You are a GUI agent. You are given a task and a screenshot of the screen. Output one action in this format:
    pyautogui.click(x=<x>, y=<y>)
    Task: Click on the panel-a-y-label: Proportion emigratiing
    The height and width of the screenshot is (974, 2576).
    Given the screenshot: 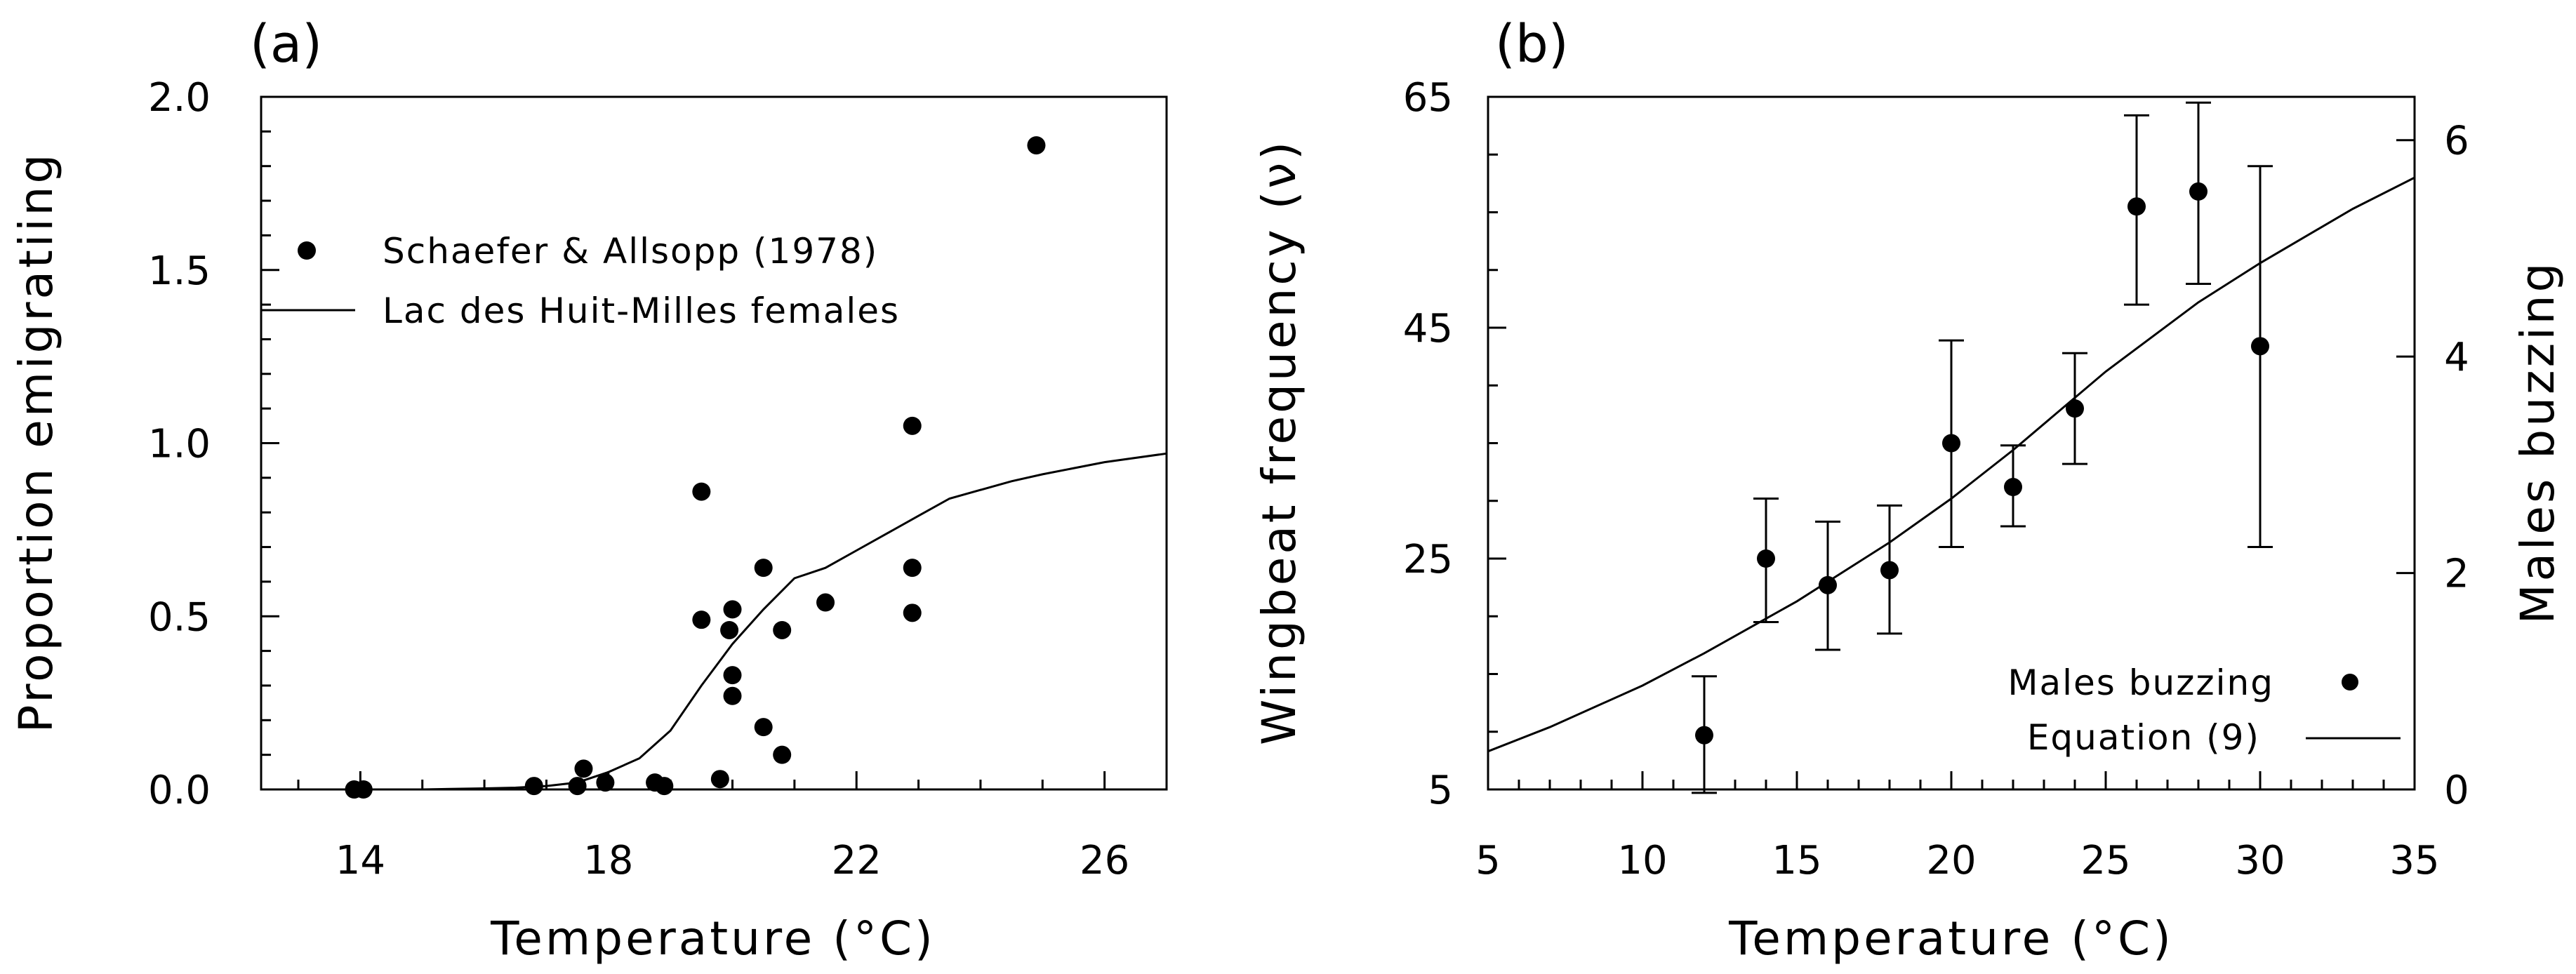 What is the action you would take?
    pyautogui.click(x=36, y=442)
    